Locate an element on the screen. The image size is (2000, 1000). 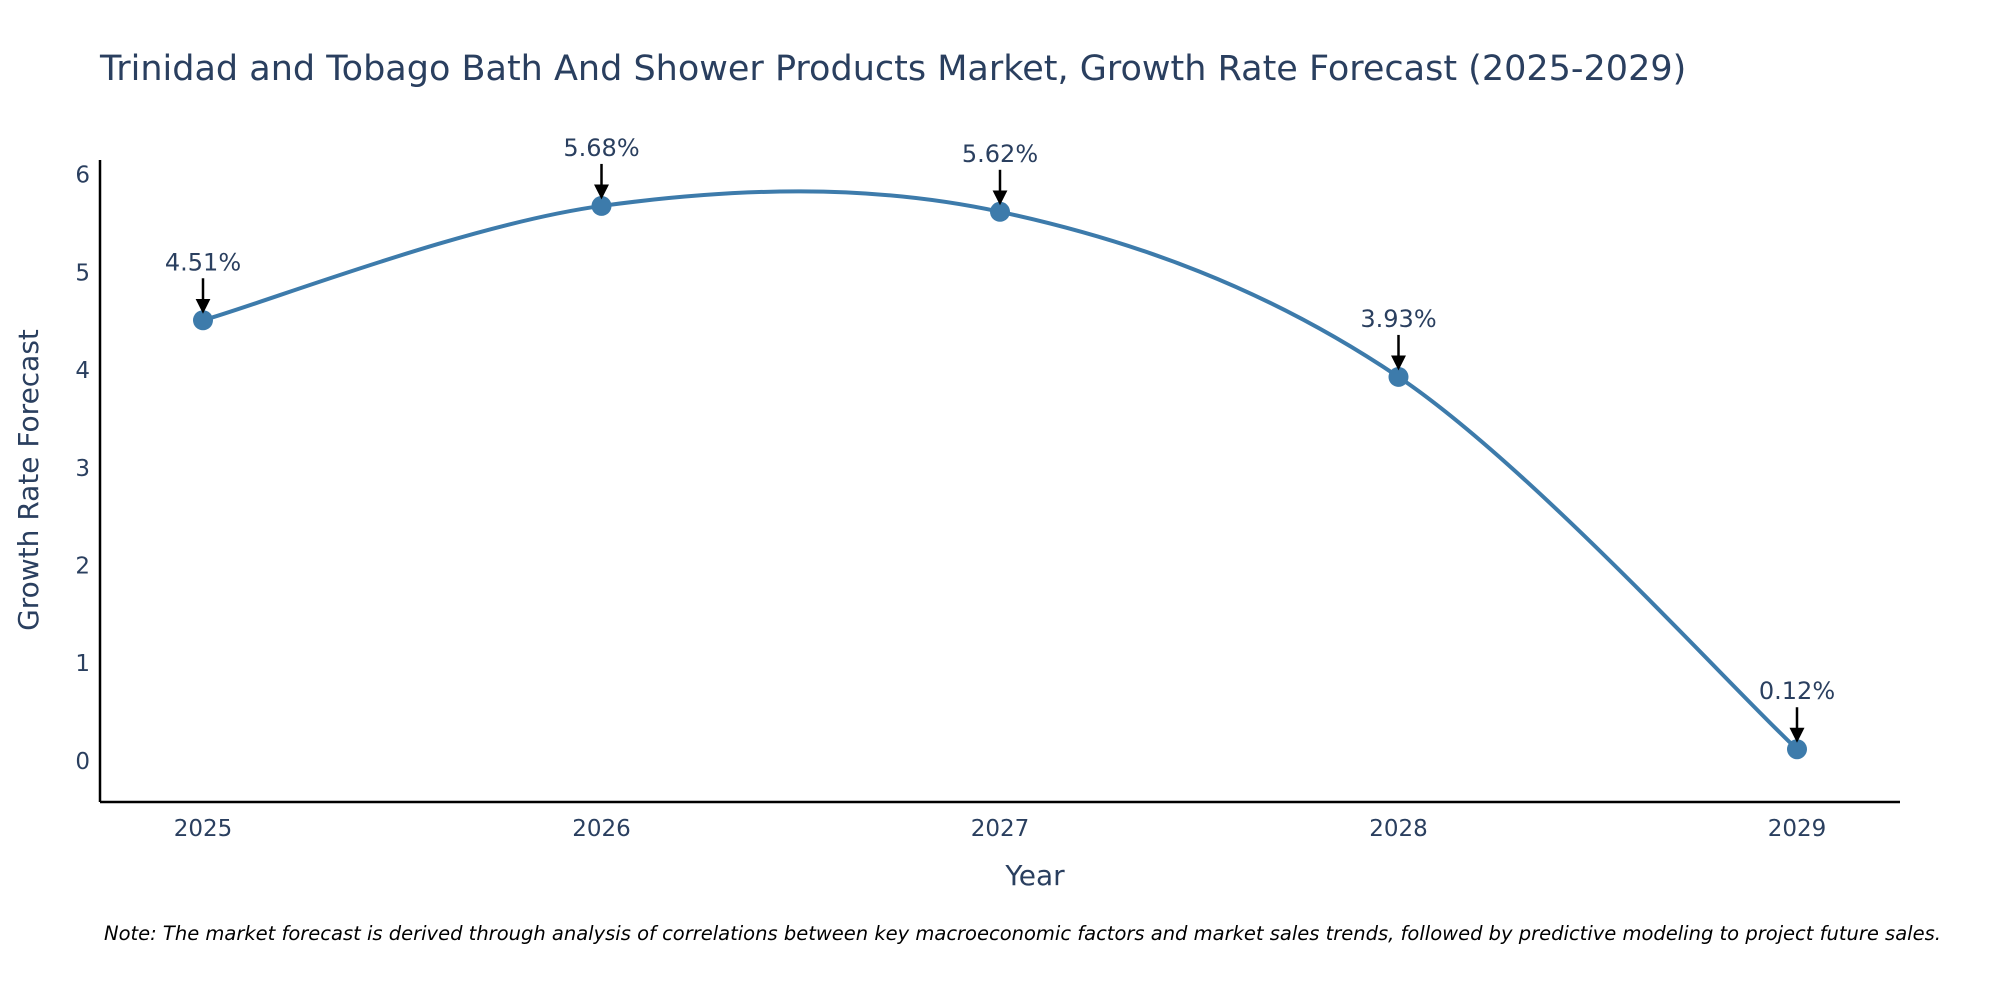
y-tick-label: 3 is located at coordinates (82, 469).